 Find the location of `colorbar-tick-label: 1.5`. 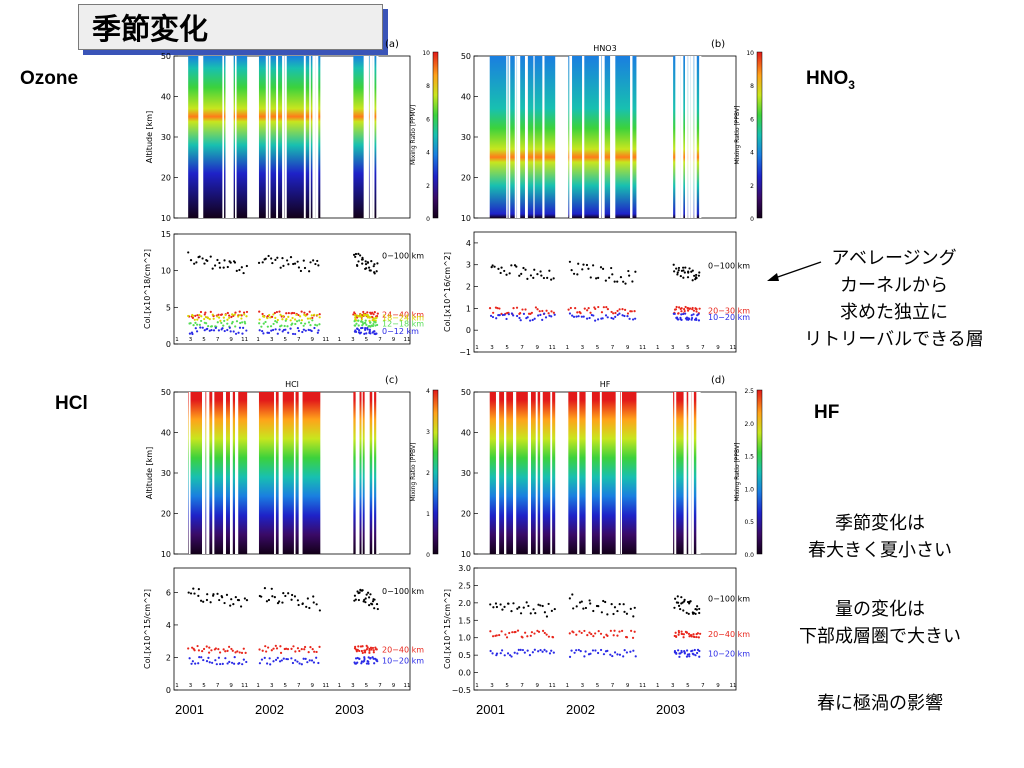

colorbar-tick-label: 1.5 is located at coordinates (749, 457).